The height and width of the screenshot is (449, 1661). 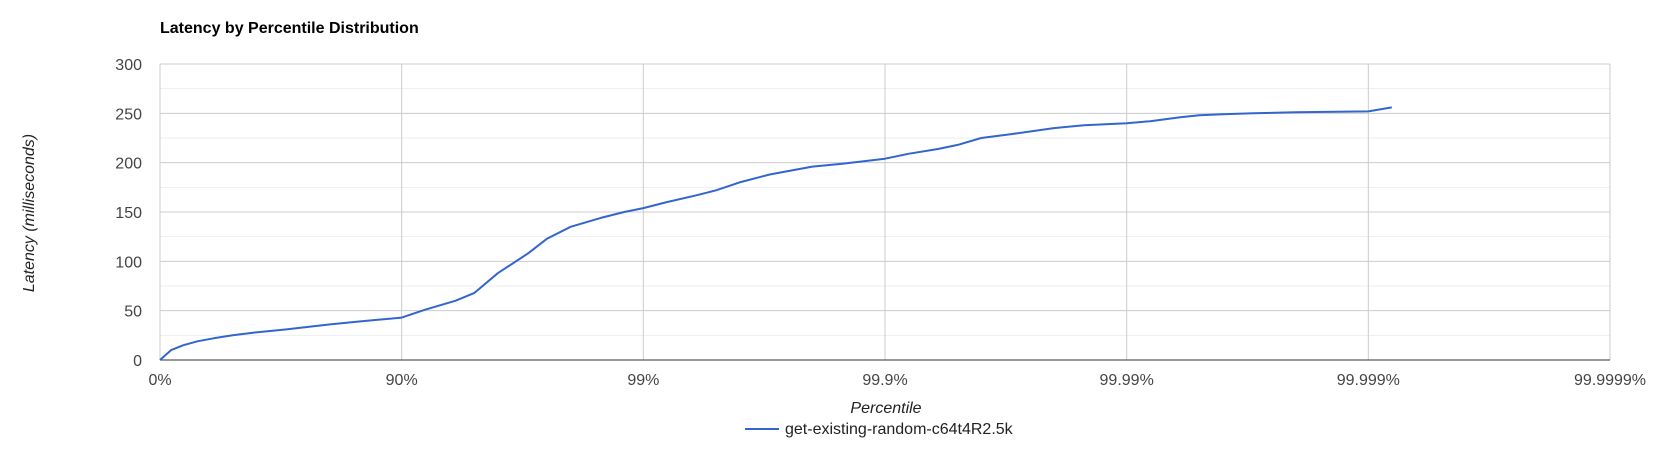 I want to click on x-axis-label: Percentile, so click(x=885, y=408).